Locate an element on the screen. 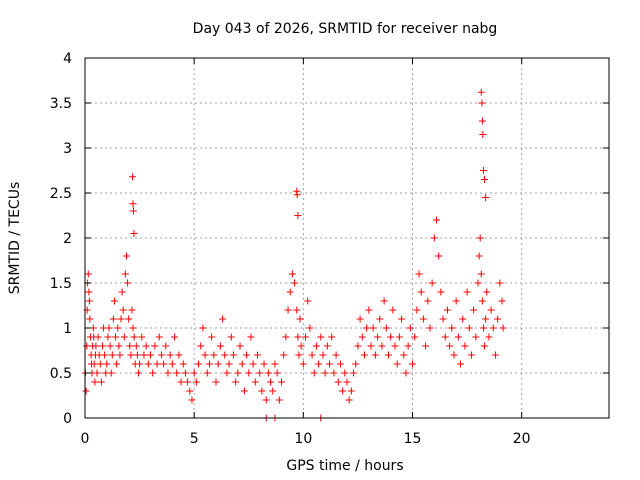  y-tick-label: 3.5 is located at coordinates (61, 104).